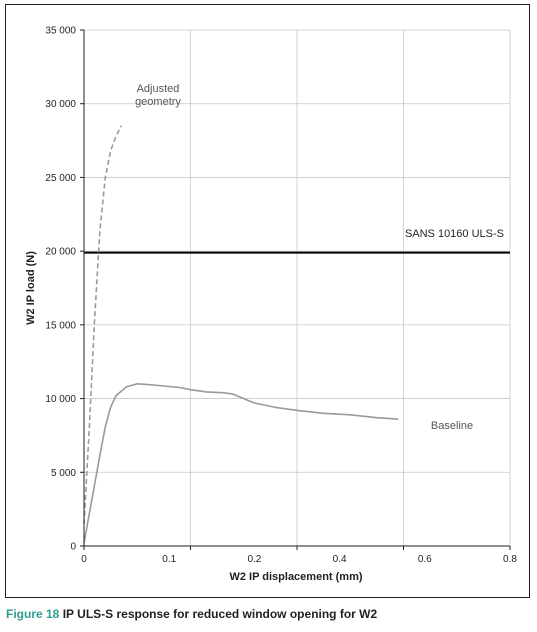  I want to click on series-line-baseline, so click(241, 463).